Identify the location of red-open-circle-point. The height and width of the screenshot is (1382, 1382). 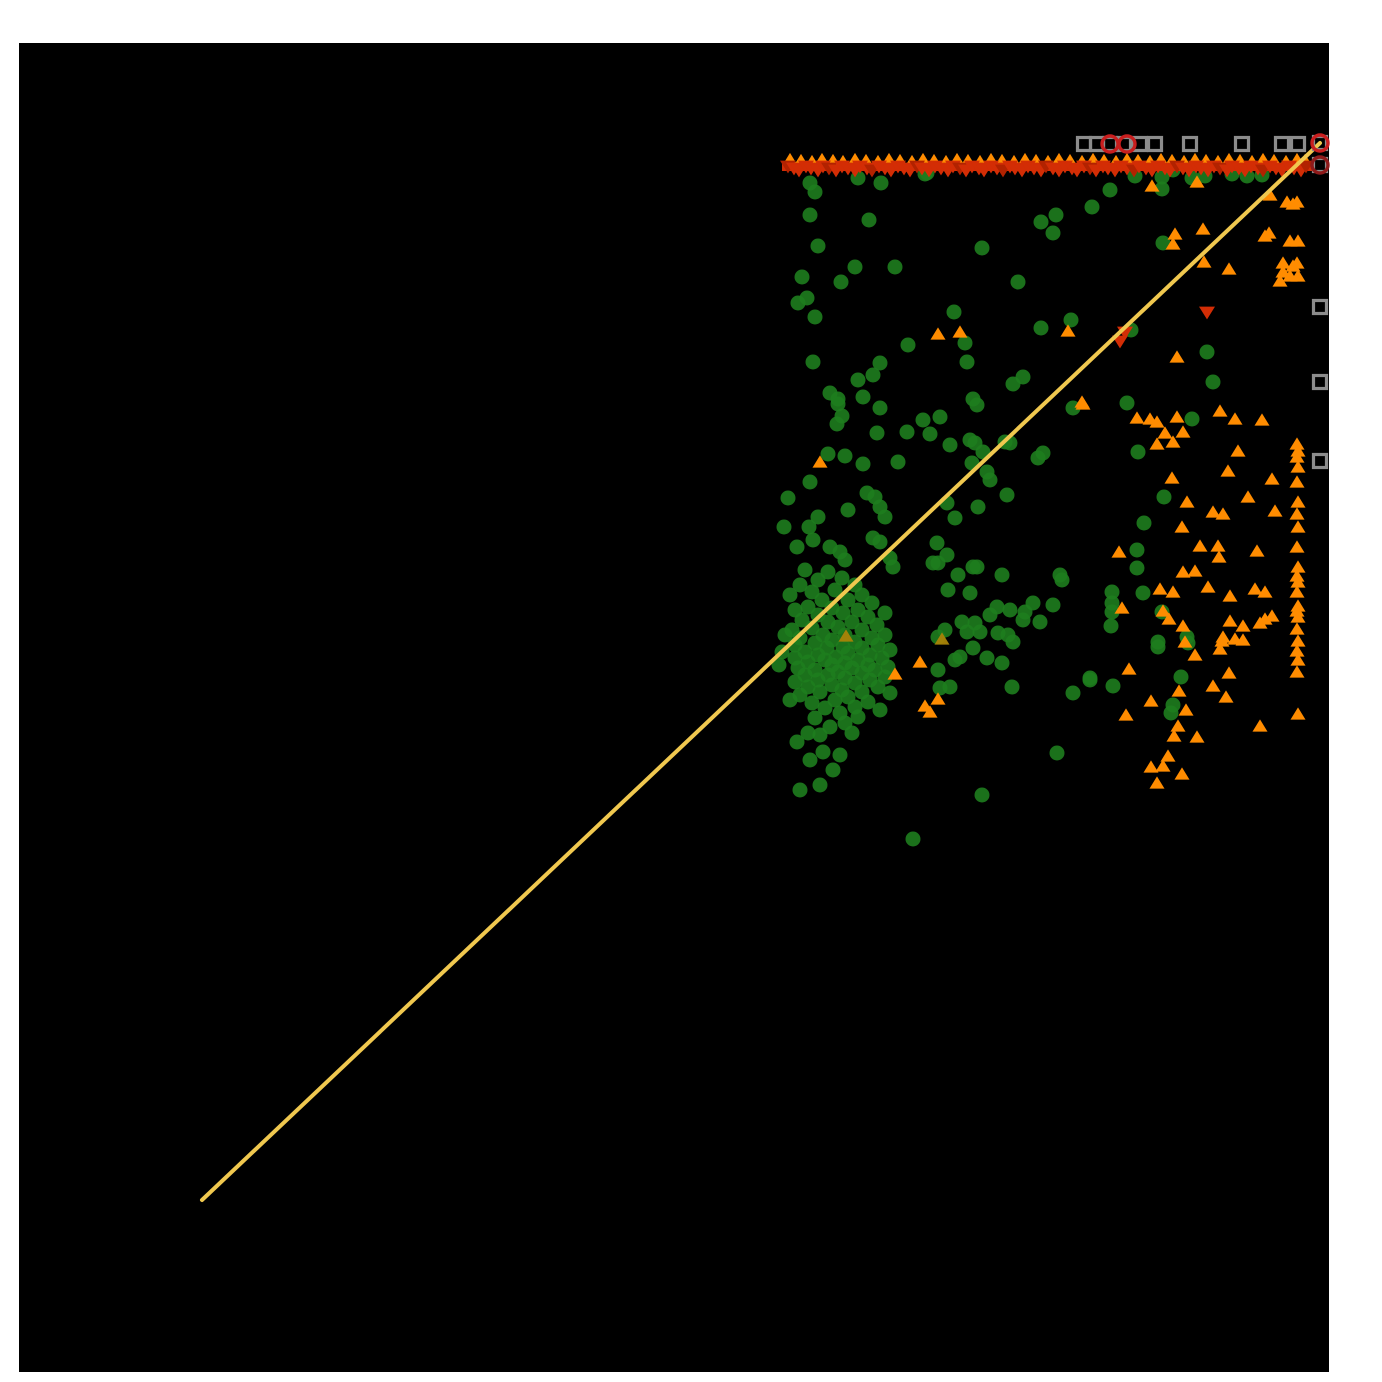
(1127, 144).